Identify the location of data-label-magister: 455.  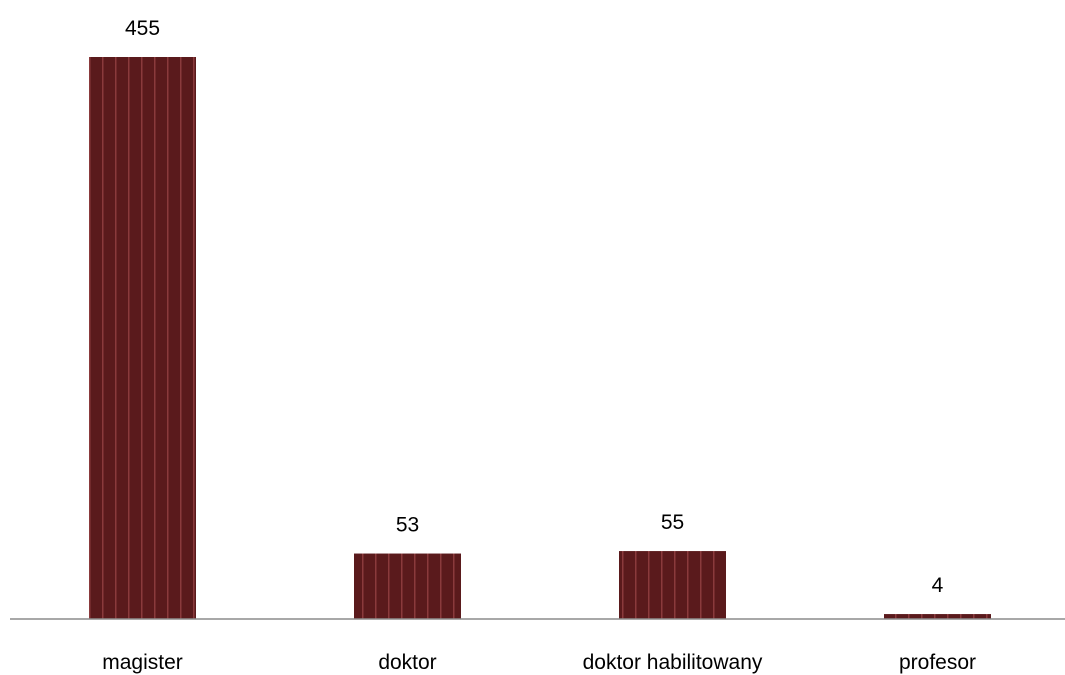
(142, 28).